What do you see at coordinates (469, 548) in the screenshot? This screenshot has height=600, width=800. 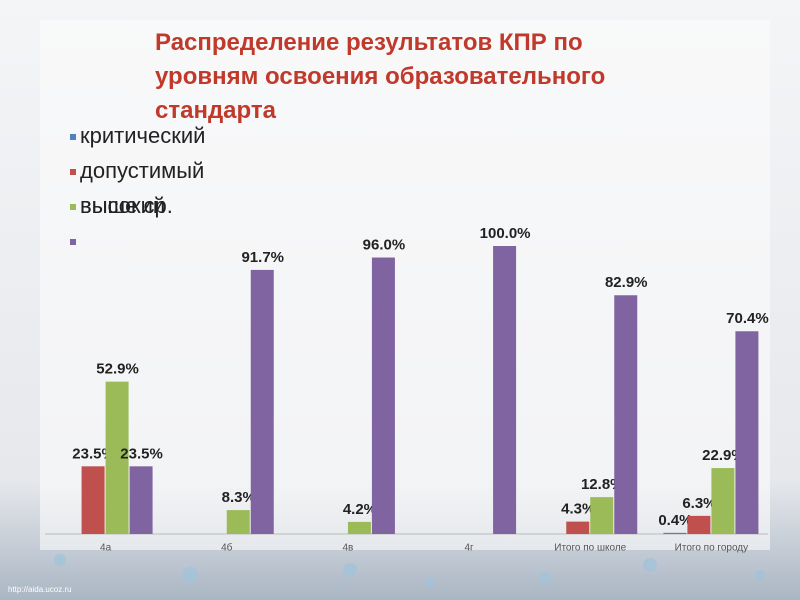 I see `x-tick-label: 4г` at bounding box center [469, 548].